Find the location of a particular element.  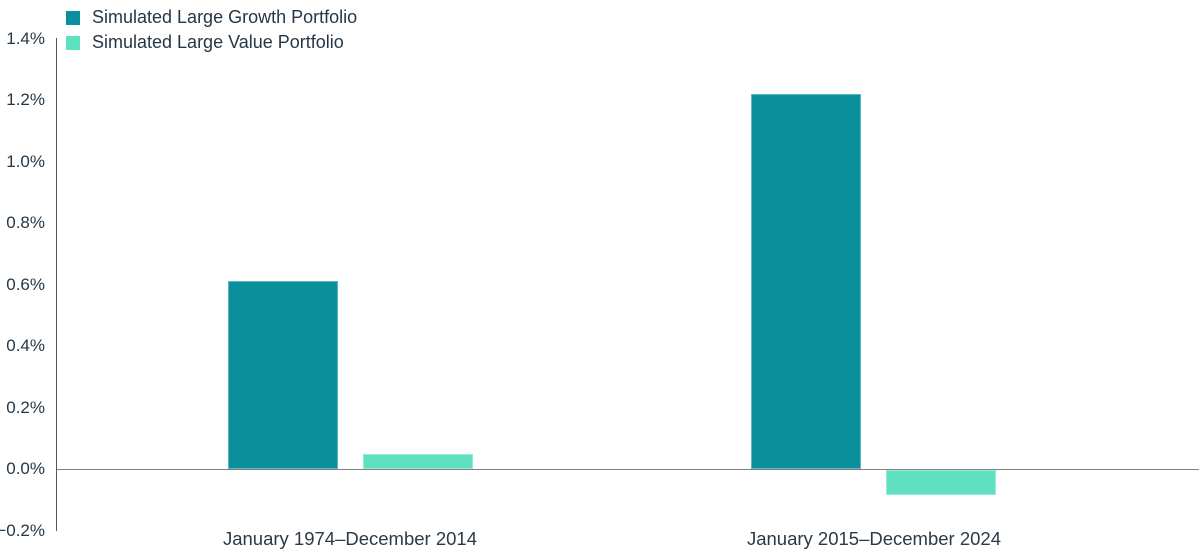

y-axis-tick-label: 0.4% is located at coordinates (25, 345).